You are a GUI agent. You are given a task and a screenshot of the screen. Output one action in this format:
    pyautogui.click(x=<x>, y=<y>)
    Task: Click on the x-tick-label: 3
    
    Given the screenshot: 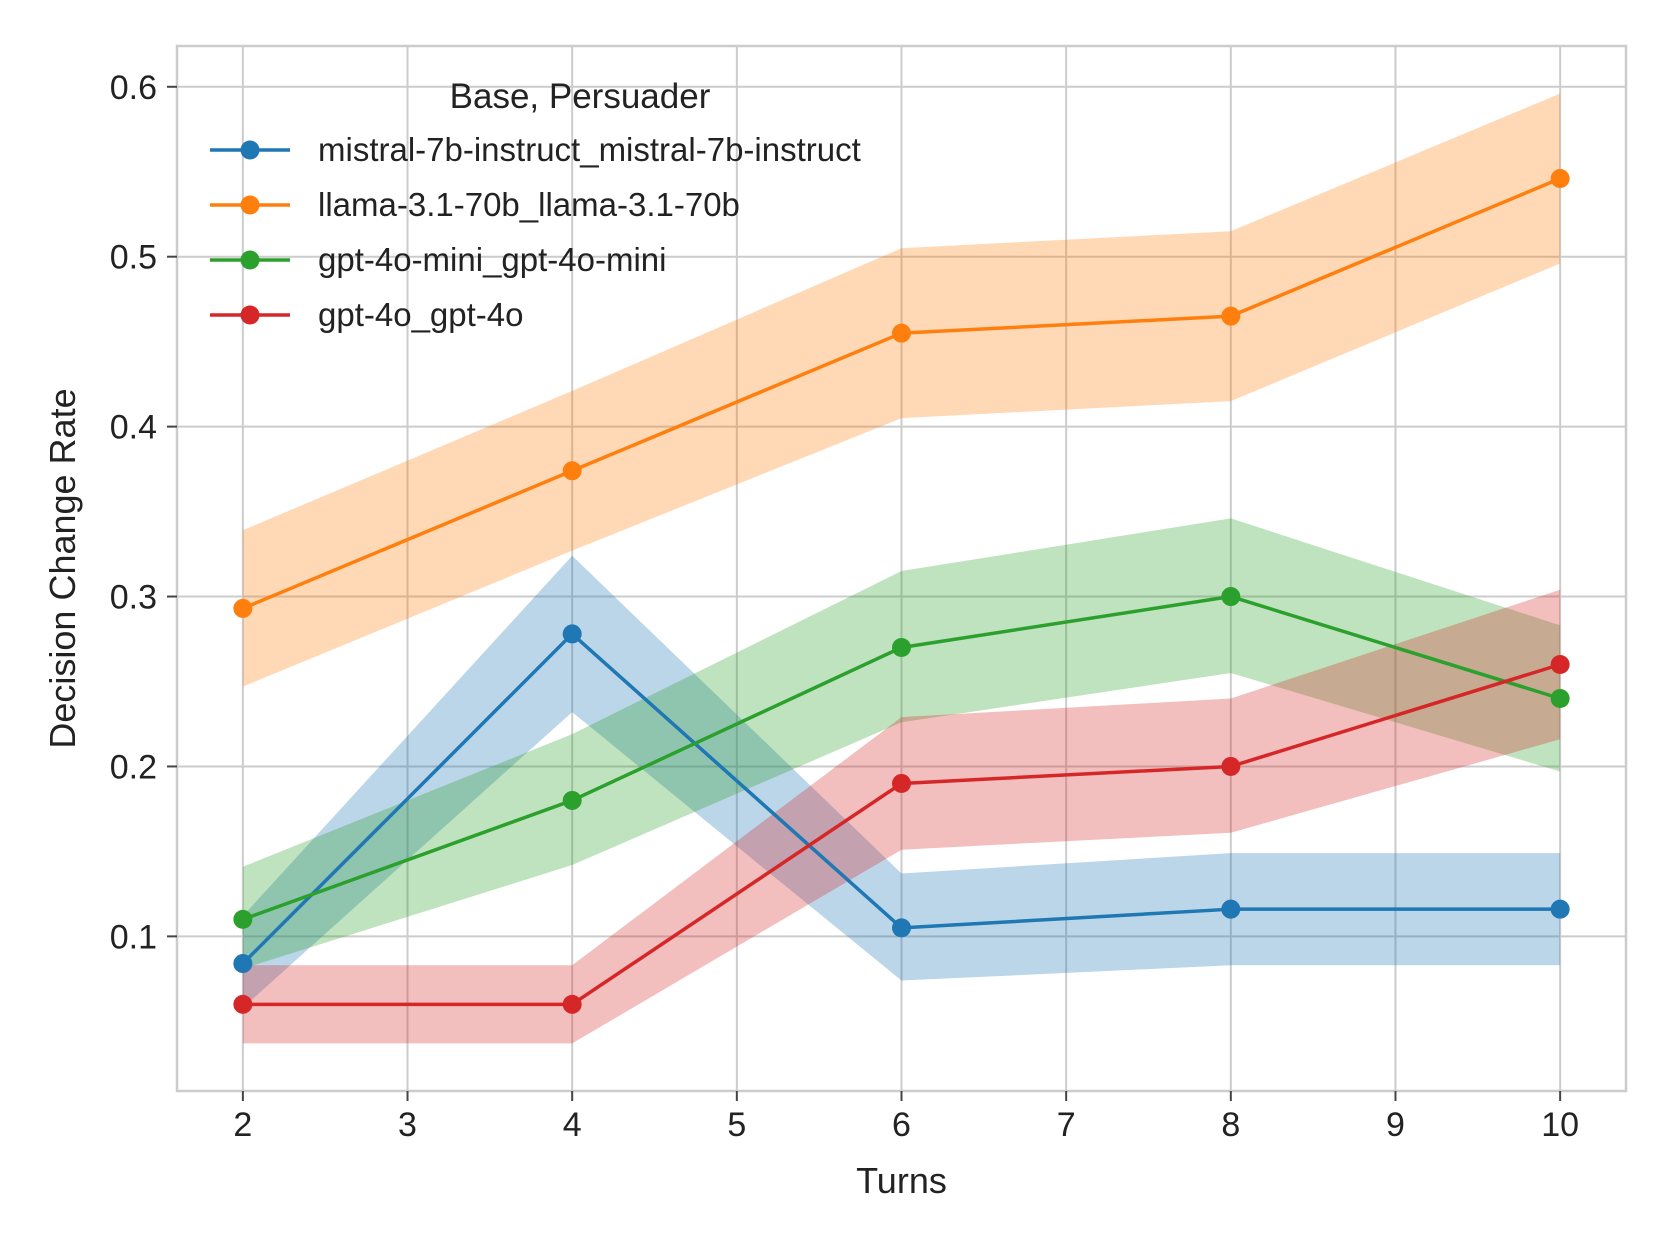 What is the action you would take?
    pyautogui.click(x=407, y=1125)
    